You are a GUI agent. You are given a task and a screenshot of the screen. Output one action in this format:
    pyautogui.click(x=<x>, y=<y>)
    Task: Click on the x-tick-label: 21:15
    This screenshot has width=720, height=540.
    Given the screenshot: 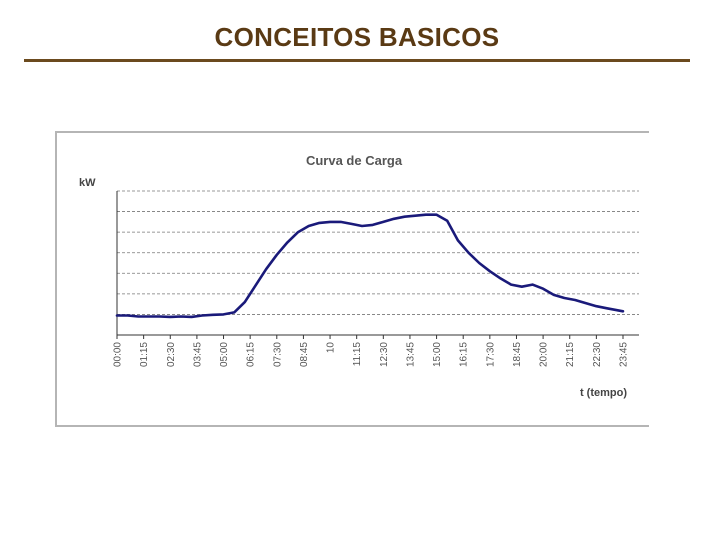 What is the action you would take?
    pyautogui.click(x=570, y=354)
    